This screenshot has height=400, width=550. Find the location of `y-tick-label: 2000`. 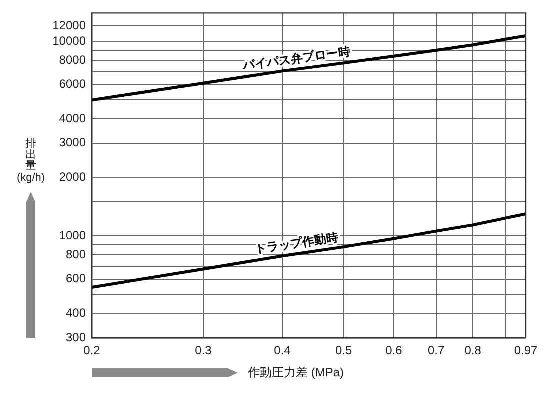

y-tick-label: 2000 is located at coordinates (72, 177).